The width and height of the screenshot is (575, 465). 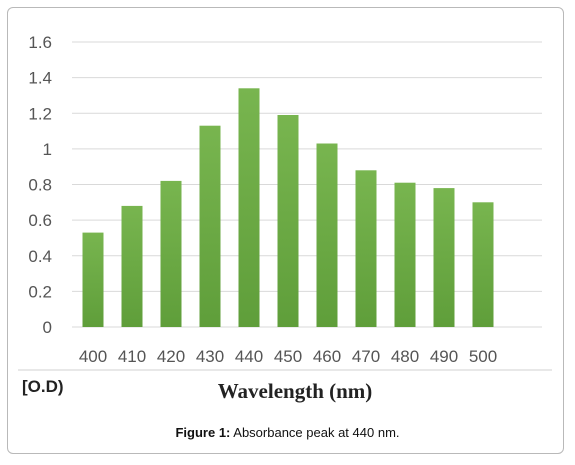 What do you see at coordinates (40, 78) in the screenshot?
I see `y-tick-label: 1.4` at bounding box center [40, 78].